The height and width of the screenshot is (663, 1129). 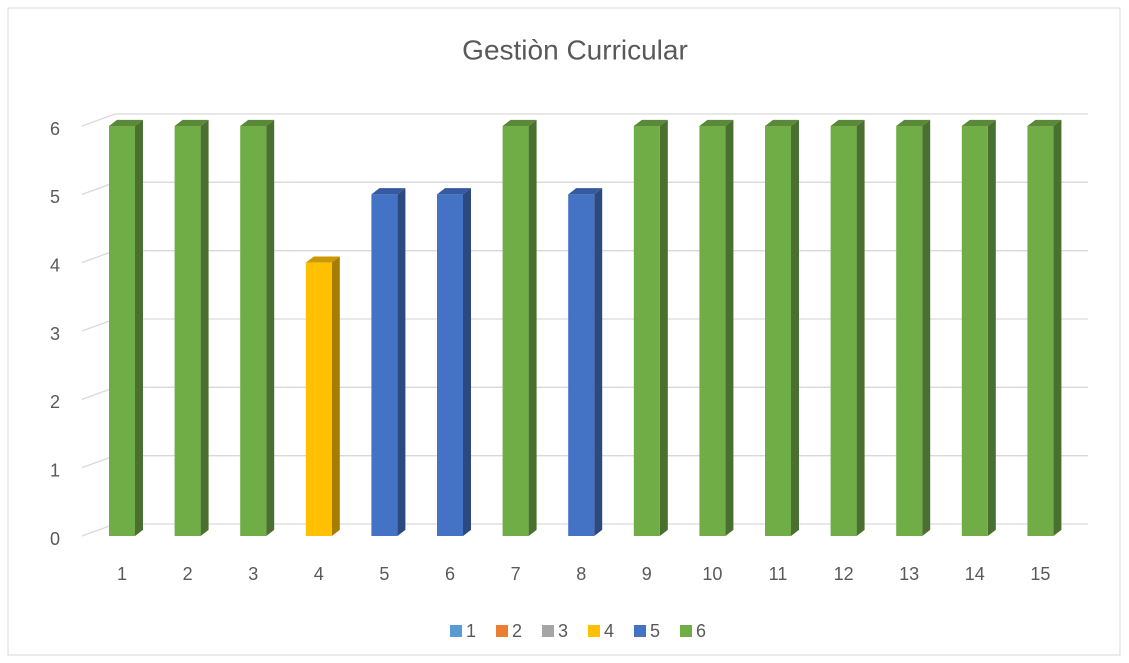 I want to click on y-tick-label: 0, so click(x=55, y=539).